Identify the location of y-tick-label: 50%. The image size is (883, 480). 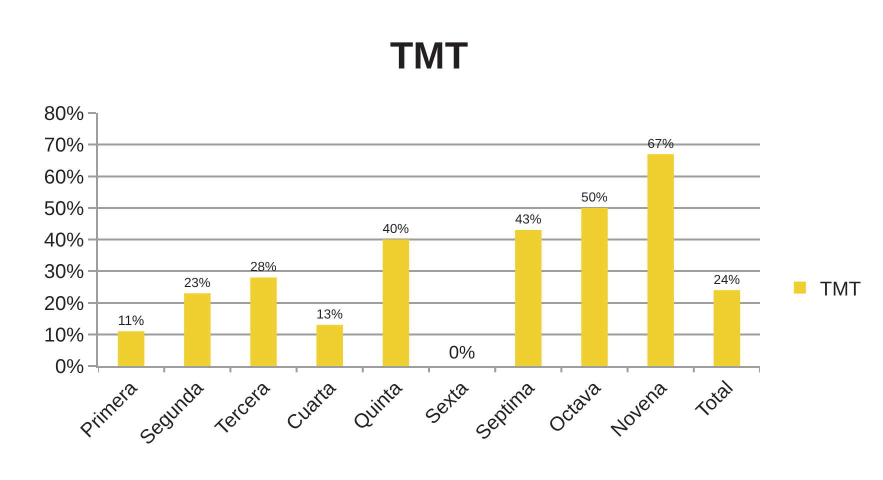
(64, 209).